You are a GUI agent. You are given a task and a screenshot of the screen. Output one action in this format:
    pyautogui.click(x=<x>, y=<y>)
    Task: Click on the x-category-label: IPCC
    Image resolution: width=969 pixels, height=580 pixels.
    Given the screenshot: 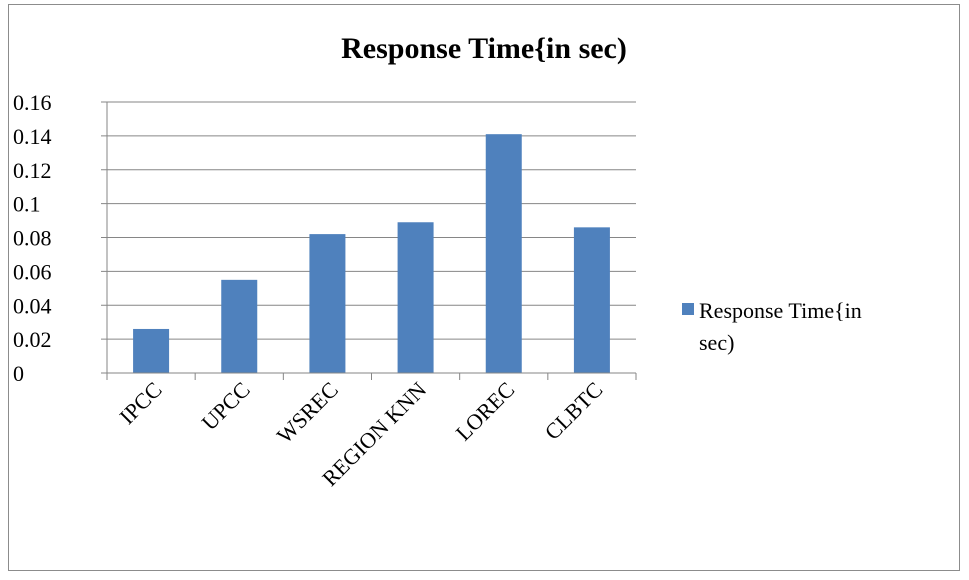 What is the action you would take?
    pyautogui.click(x=140, y=403)
    